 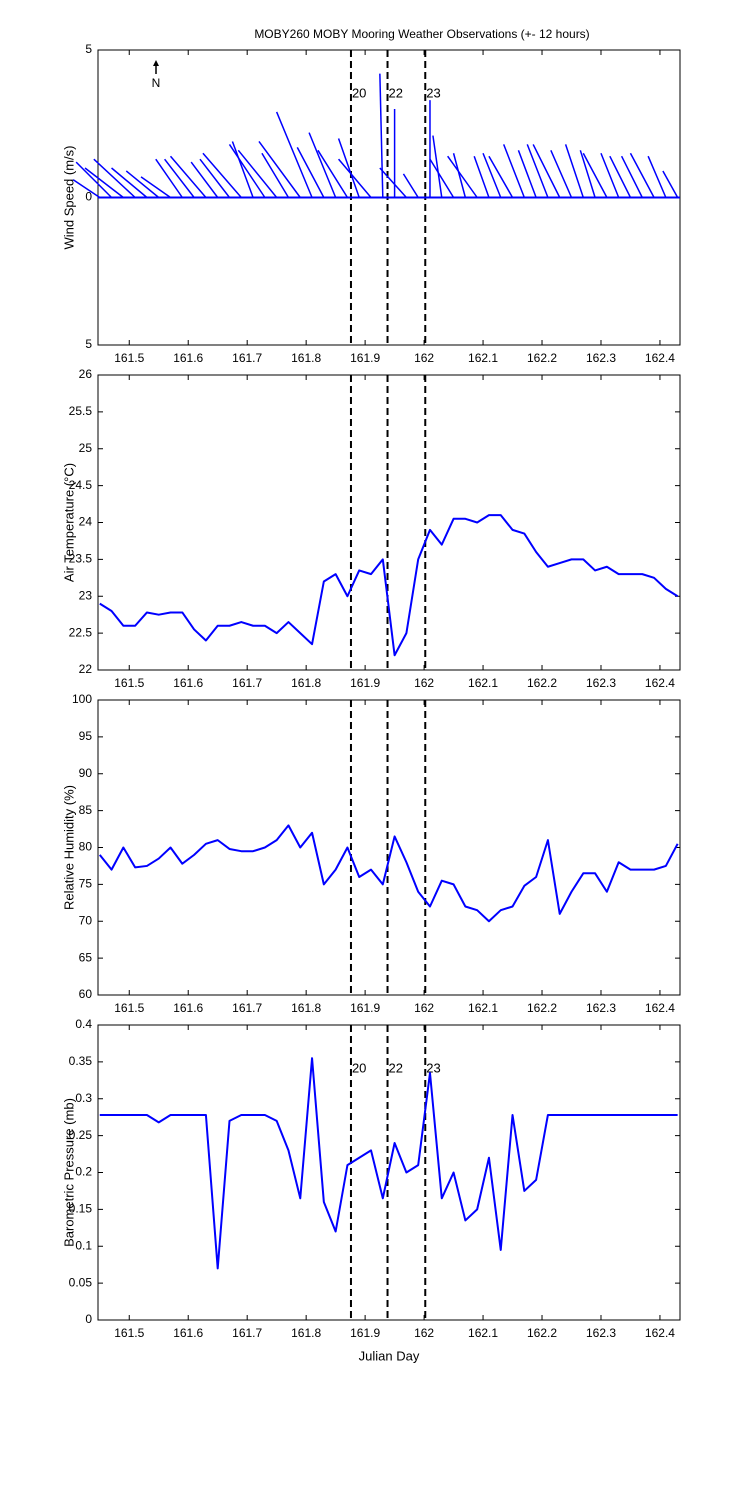 I want to click on event-label: 22, so click(x=396, y=92).